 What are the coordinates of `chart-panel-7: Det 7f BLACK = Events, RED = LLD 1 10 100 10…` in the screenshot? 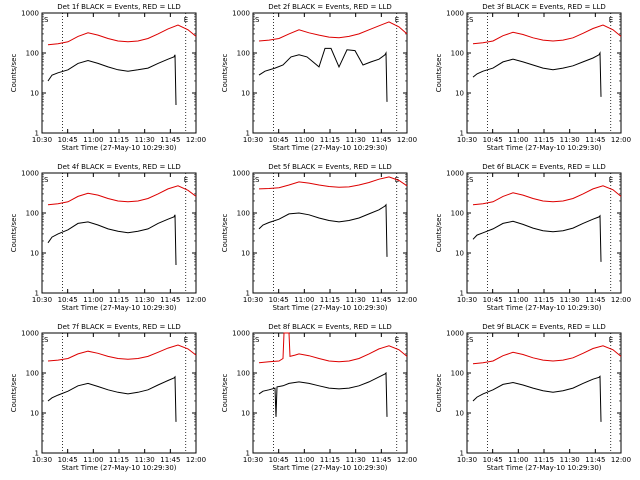 It's located at (108, 397).